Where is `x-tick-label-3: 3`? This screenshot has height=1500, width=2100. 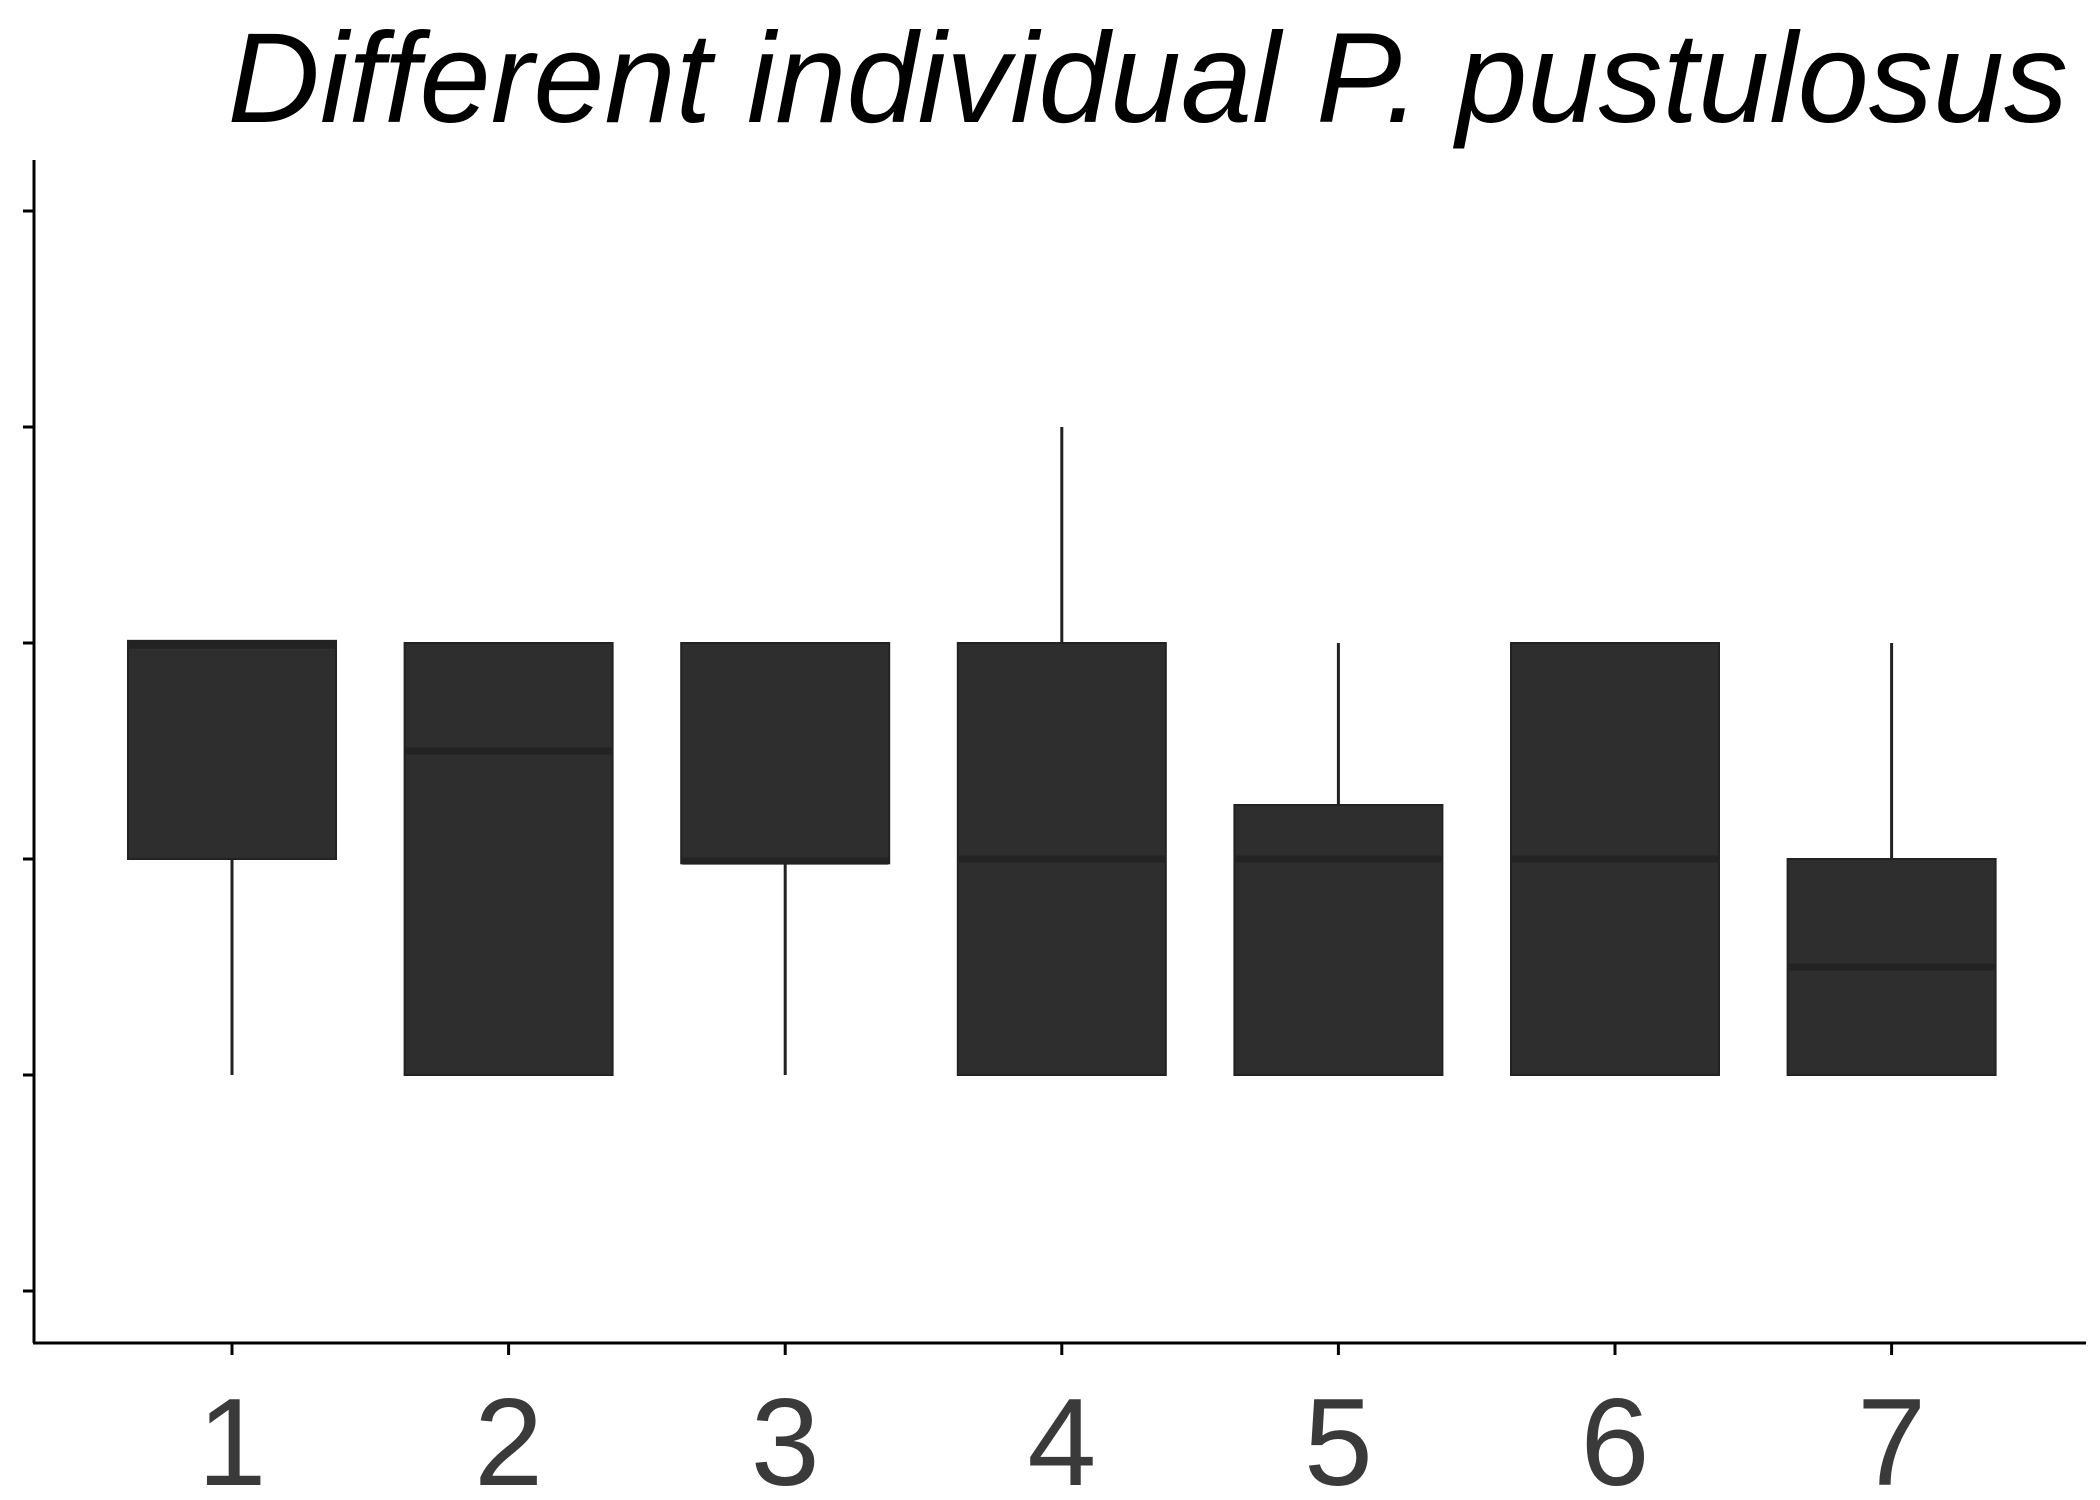 x-tick-label-3: 3 is located at coordinates (785, 1437).